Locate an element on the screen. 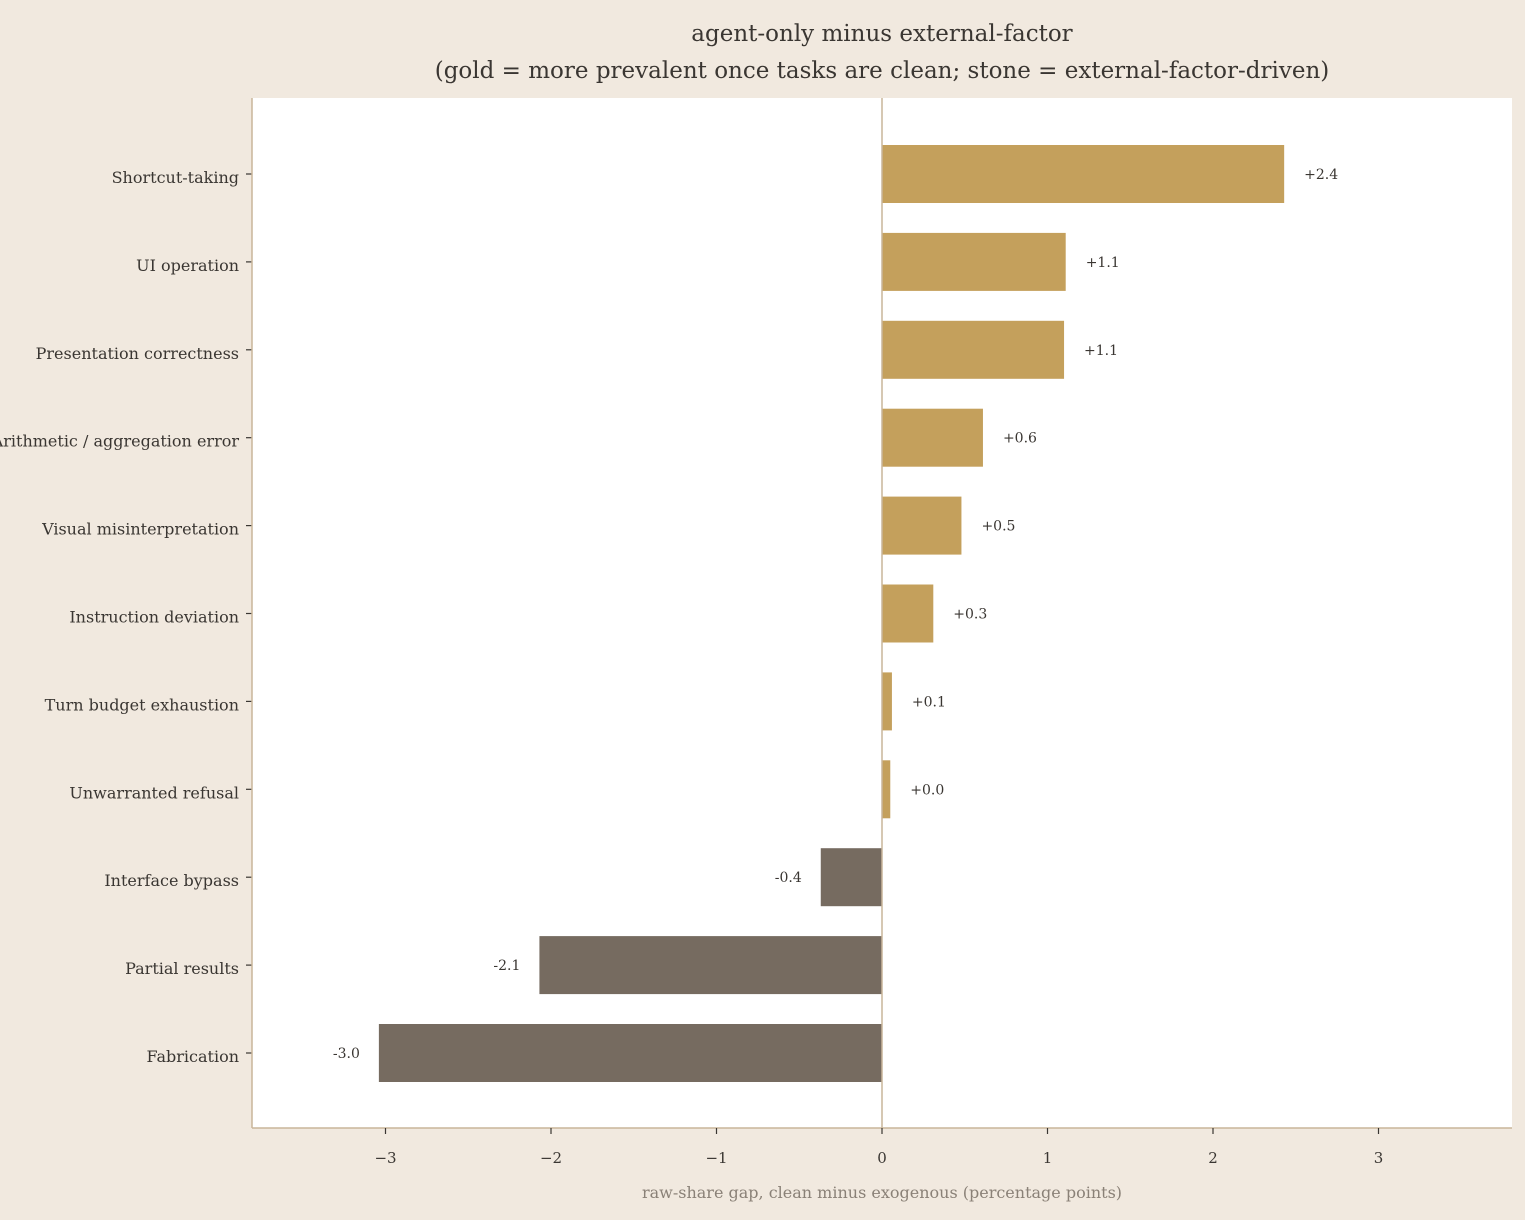 The width and height of the screenshot is (1525, 1220). category-label: Shortcut-taking is located at coordinates (175, 177).